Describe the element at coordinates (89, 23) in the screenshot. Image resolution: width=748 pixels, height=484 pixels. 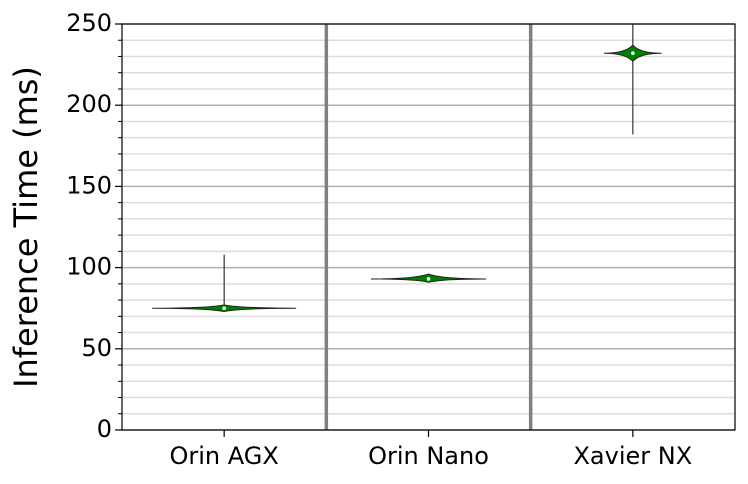
I see `y-tick-label: 250` at that location.